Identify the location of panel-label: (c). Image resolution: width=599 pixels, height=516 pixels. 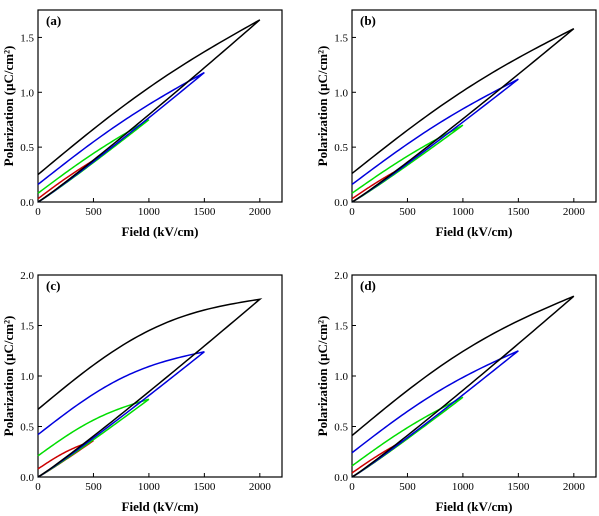
(53, 285).